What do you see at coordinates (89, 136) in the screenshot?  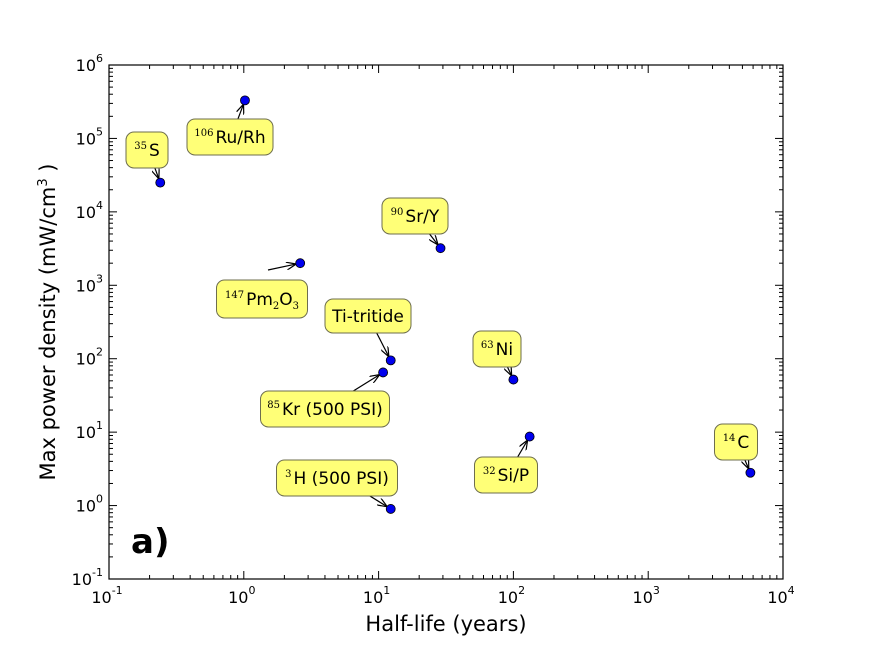 I see `y-tick-label: 10⁵` at bounding box center [89, 136].